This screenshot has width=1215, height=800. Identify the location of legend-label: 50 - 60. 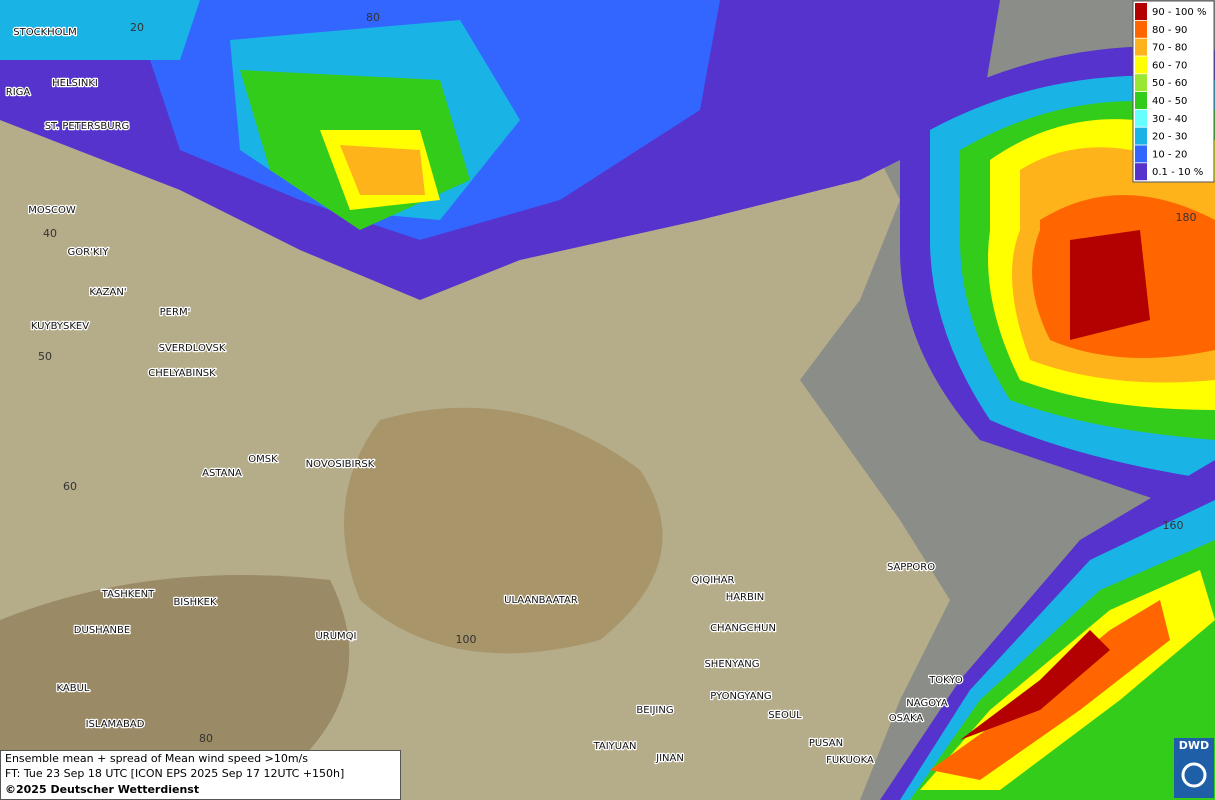
(1169, 83).